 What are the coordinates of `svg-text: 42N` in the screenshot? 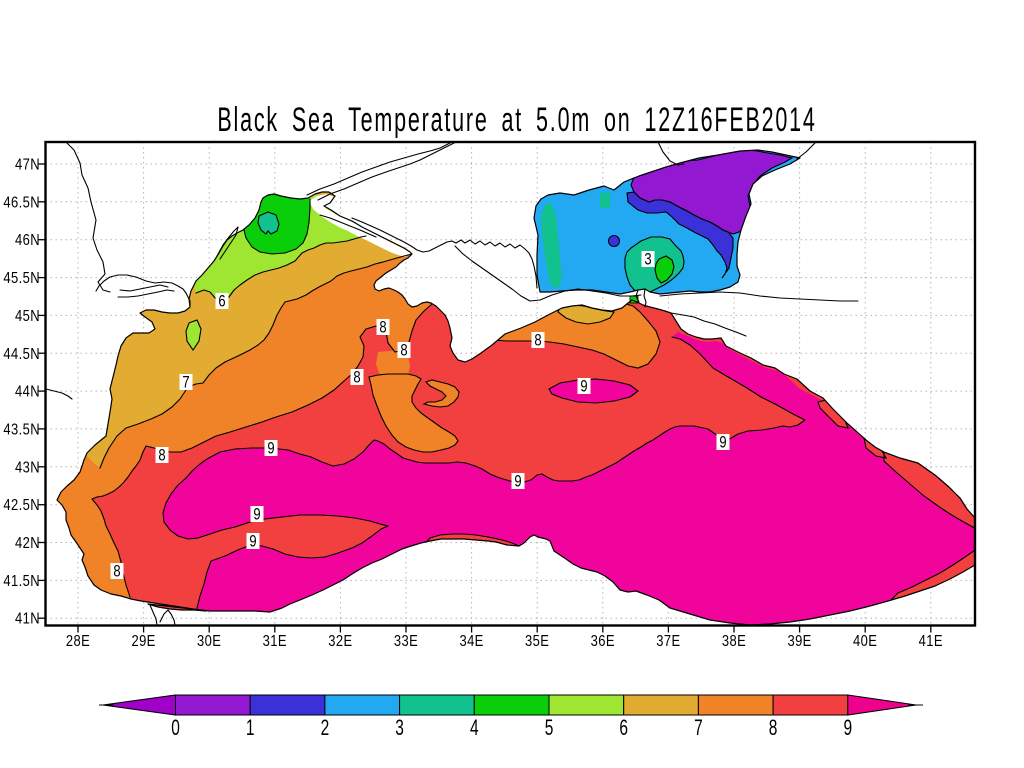 It's located at (27, 543).